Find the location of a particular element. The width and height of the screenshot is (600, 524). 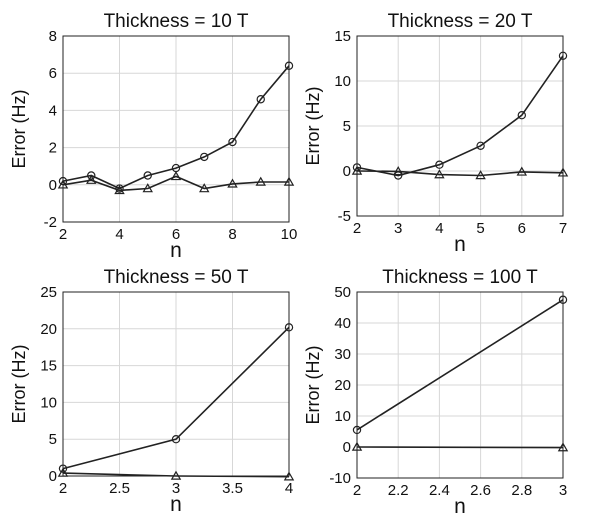

x-tick-label: 8 is located at coordinates (232, 234).